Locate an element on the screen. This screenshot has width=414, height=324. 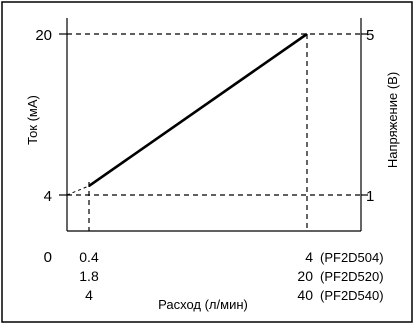
right-tick-label-5: 5 is located at coordinates (370, 35).